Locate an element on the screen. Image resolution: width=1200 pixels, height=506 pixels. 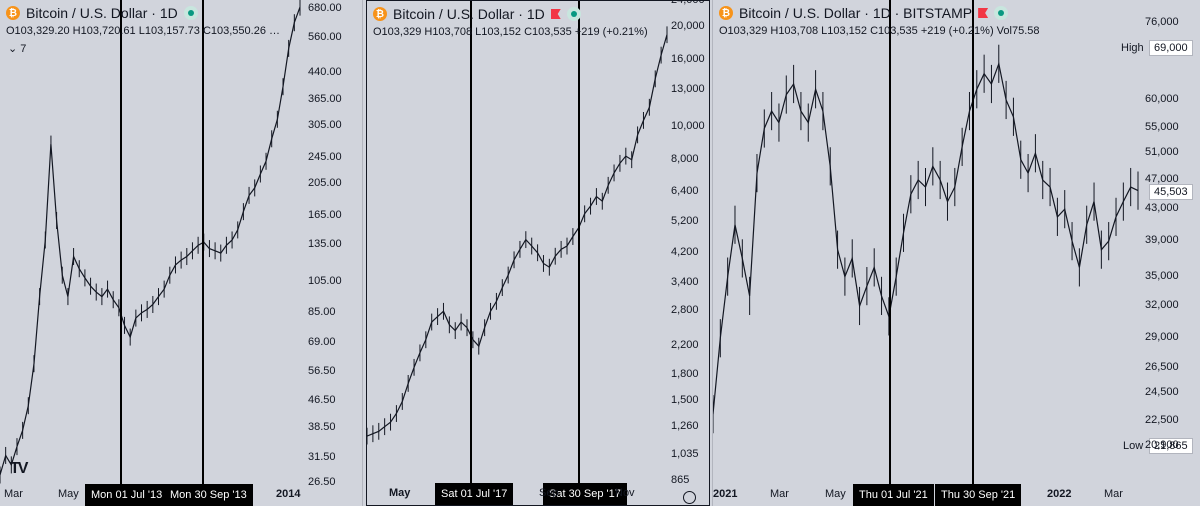
price-tick-label: 305.00 is located at coordinates (325, 125).